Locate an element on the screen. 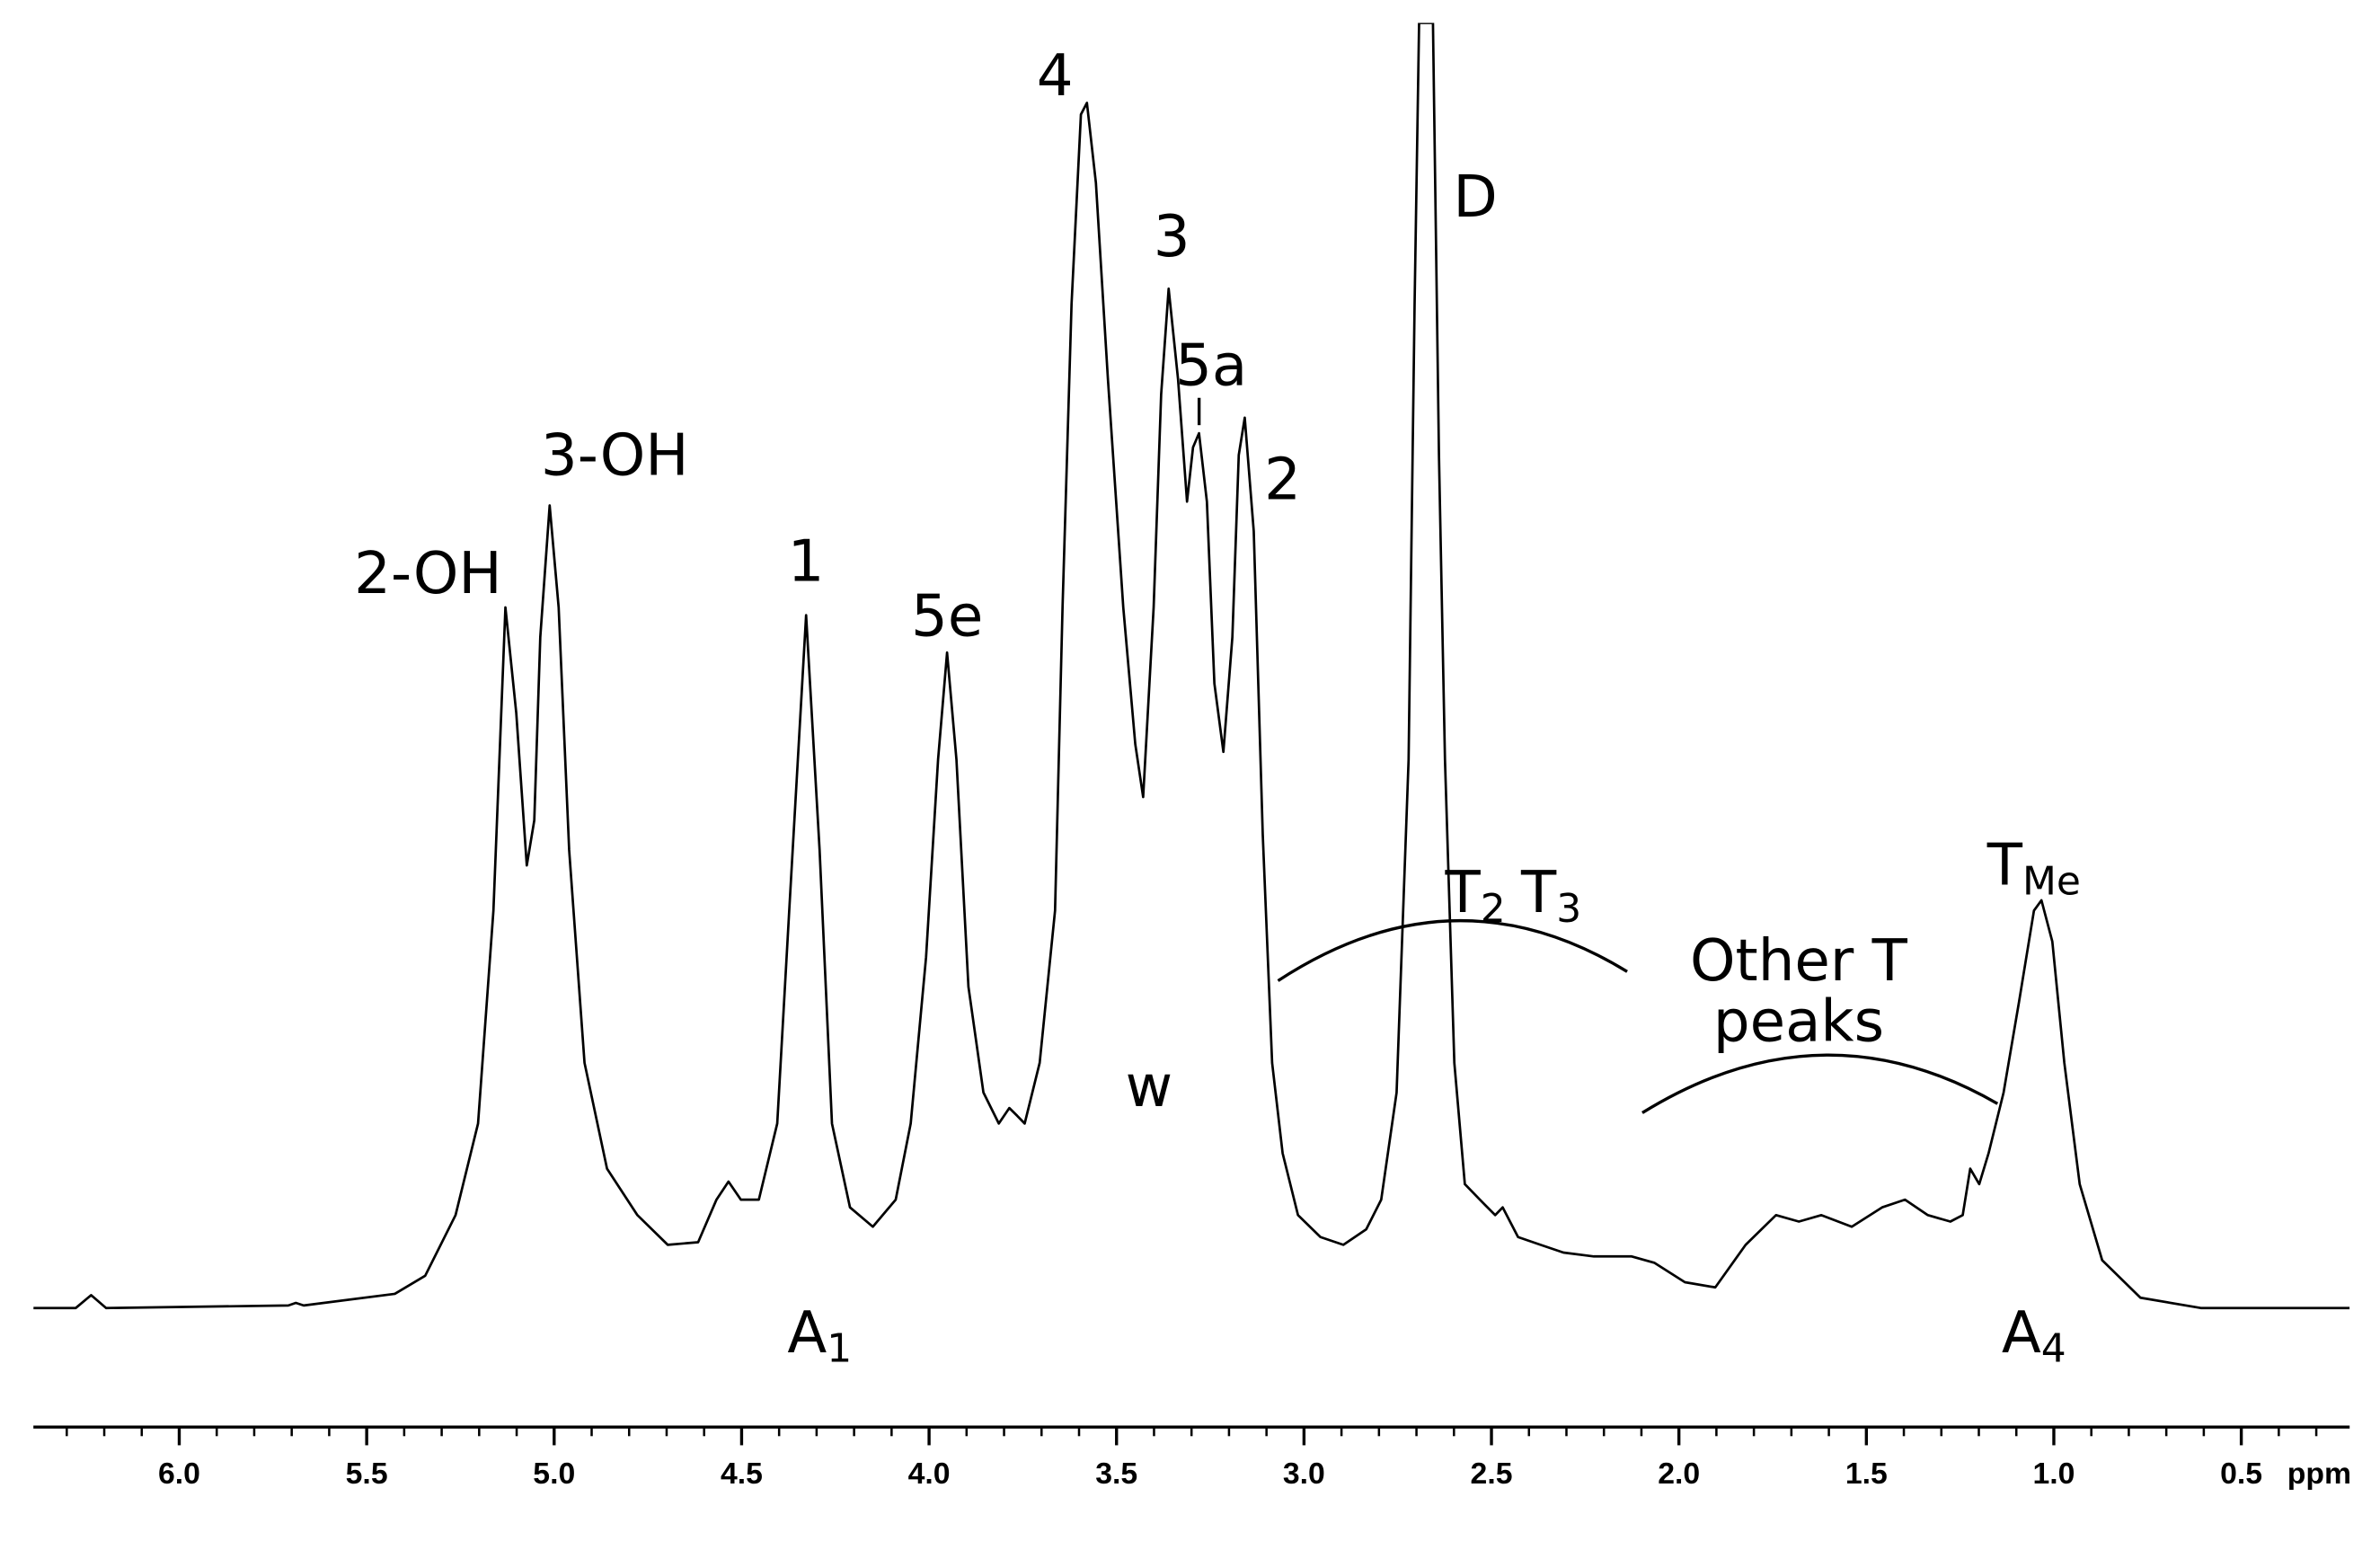 The image size is (2380, 1541). annotation: T2 is located at coordinates (1476, 894).